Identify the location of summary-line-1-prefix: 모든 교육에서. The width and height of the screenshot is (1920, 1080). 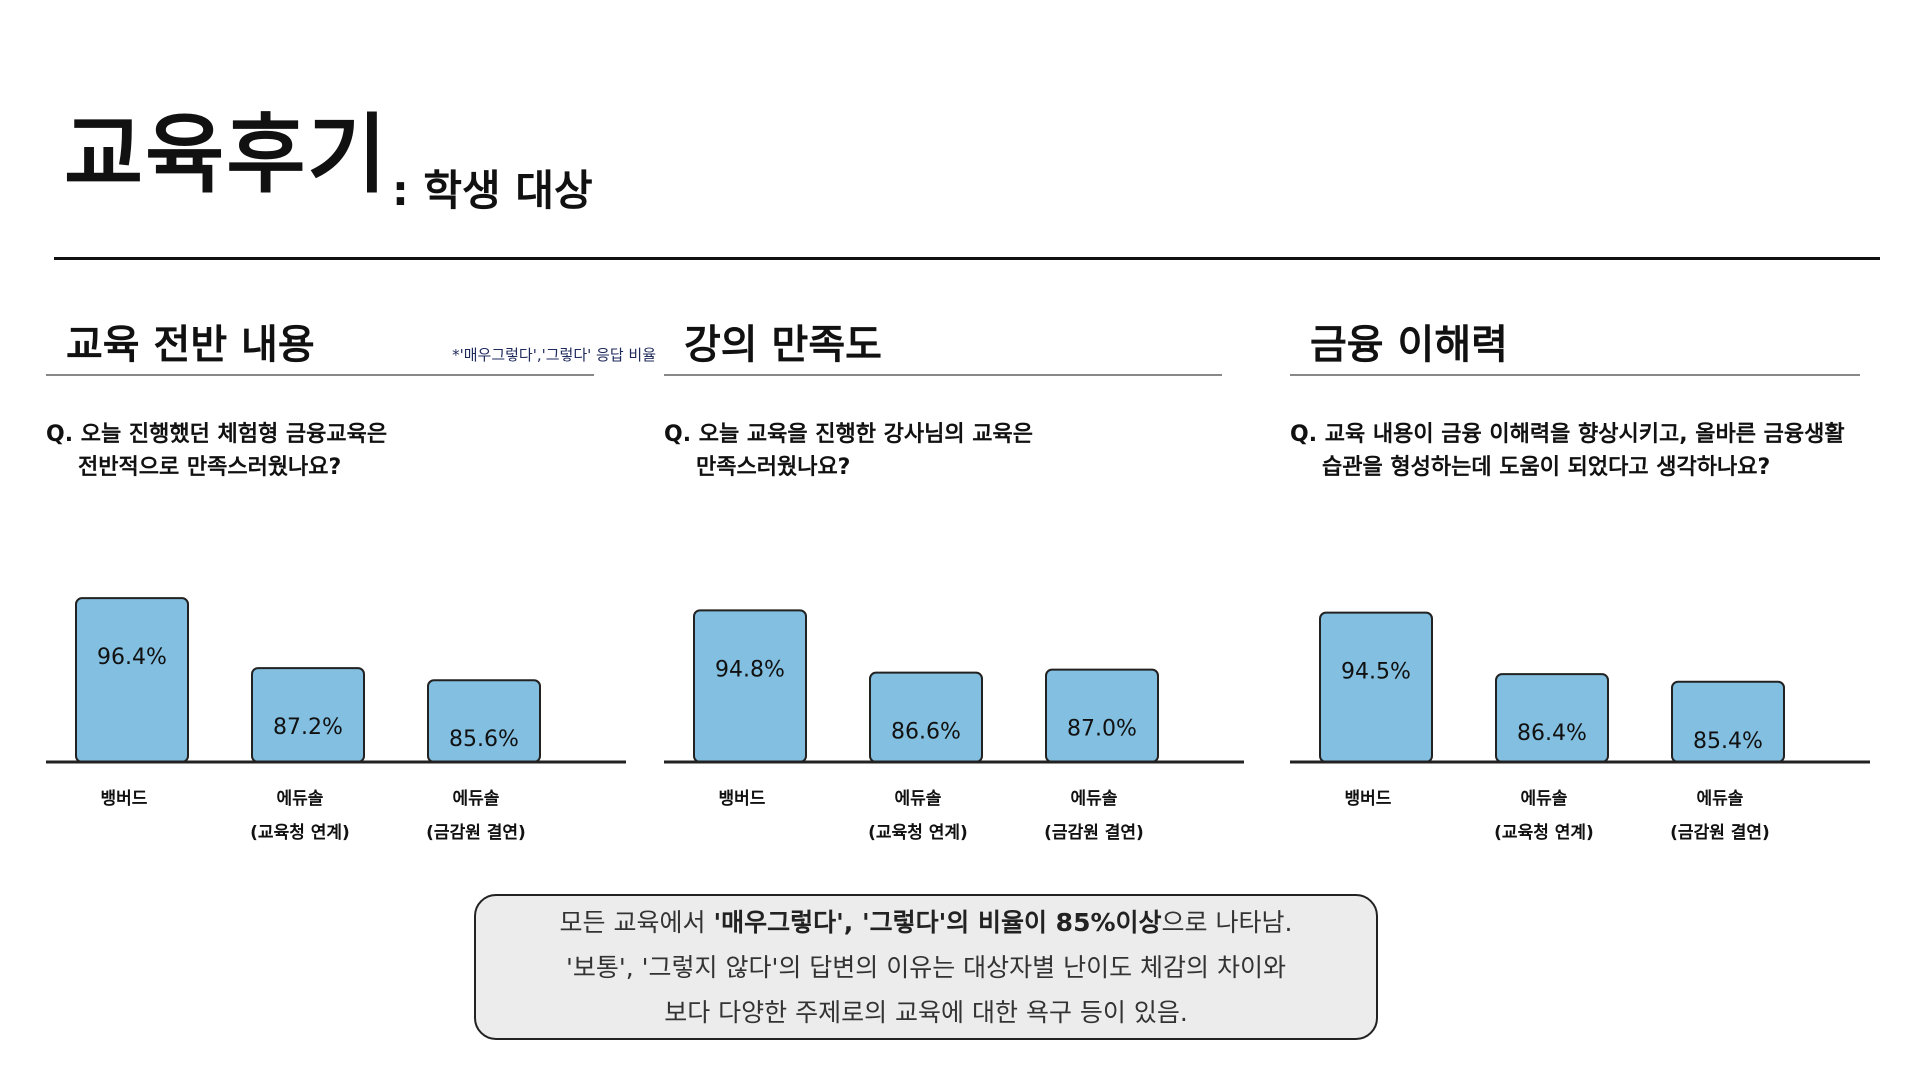
(636, 922).